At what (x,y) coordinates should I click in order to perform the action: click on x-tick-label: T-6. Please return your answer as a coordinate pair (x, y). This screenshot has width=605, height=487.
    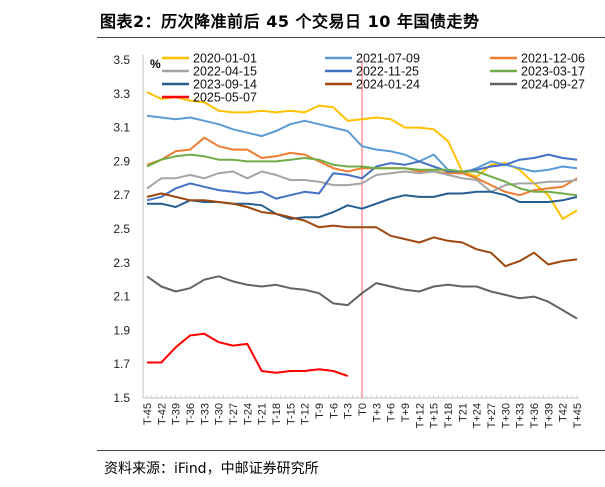
    Looking at the image, I should click on (334, 411).